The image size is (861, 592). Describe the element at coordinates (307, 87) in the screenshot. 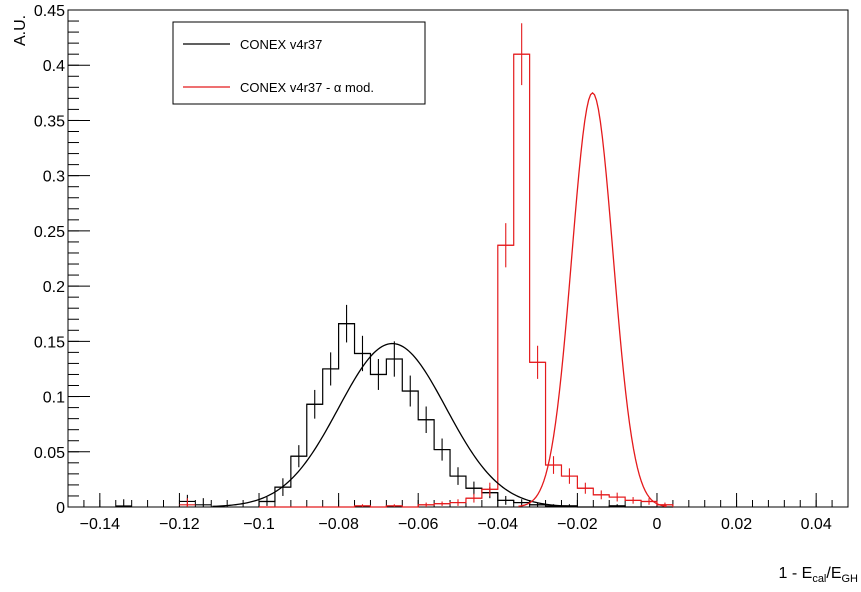

I see `legend-label-alpha-mod: CONEX v4r37 - α mod.` at that location.